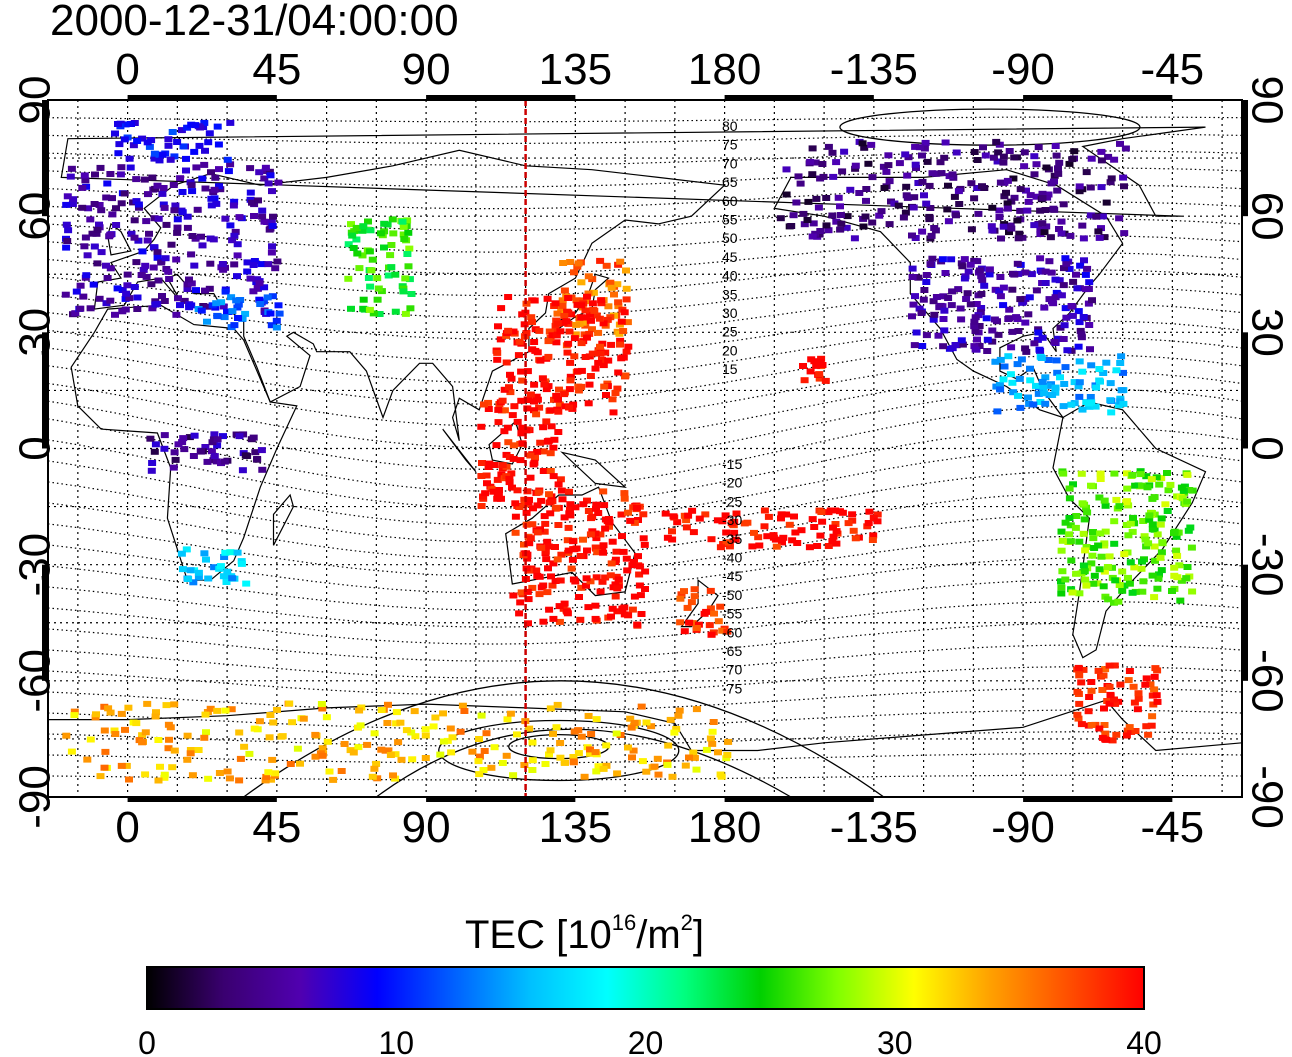 Image resolution: width=1292 pixels, height=1057 pixels. I want to click on contour-label: -50, so click(732, 595).